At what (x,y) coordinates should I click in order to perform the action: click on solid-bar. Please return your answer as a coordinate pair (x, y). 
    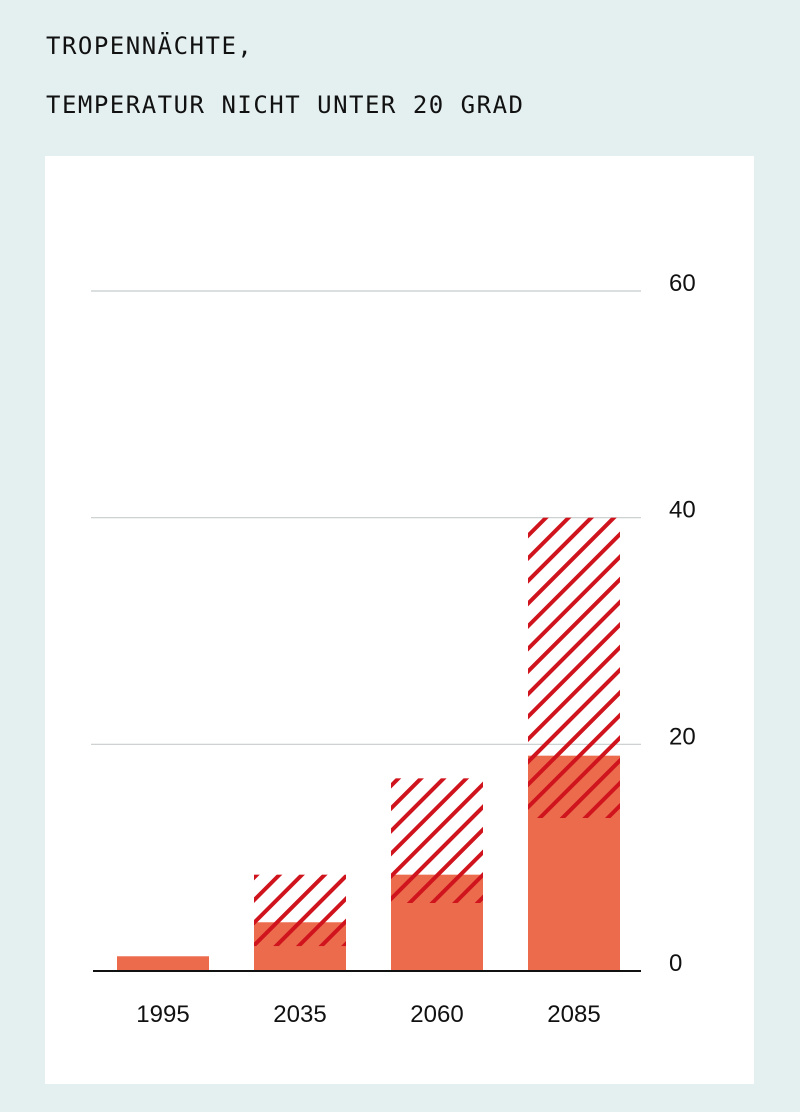
    Looking at the image, I should click on (163, 963).